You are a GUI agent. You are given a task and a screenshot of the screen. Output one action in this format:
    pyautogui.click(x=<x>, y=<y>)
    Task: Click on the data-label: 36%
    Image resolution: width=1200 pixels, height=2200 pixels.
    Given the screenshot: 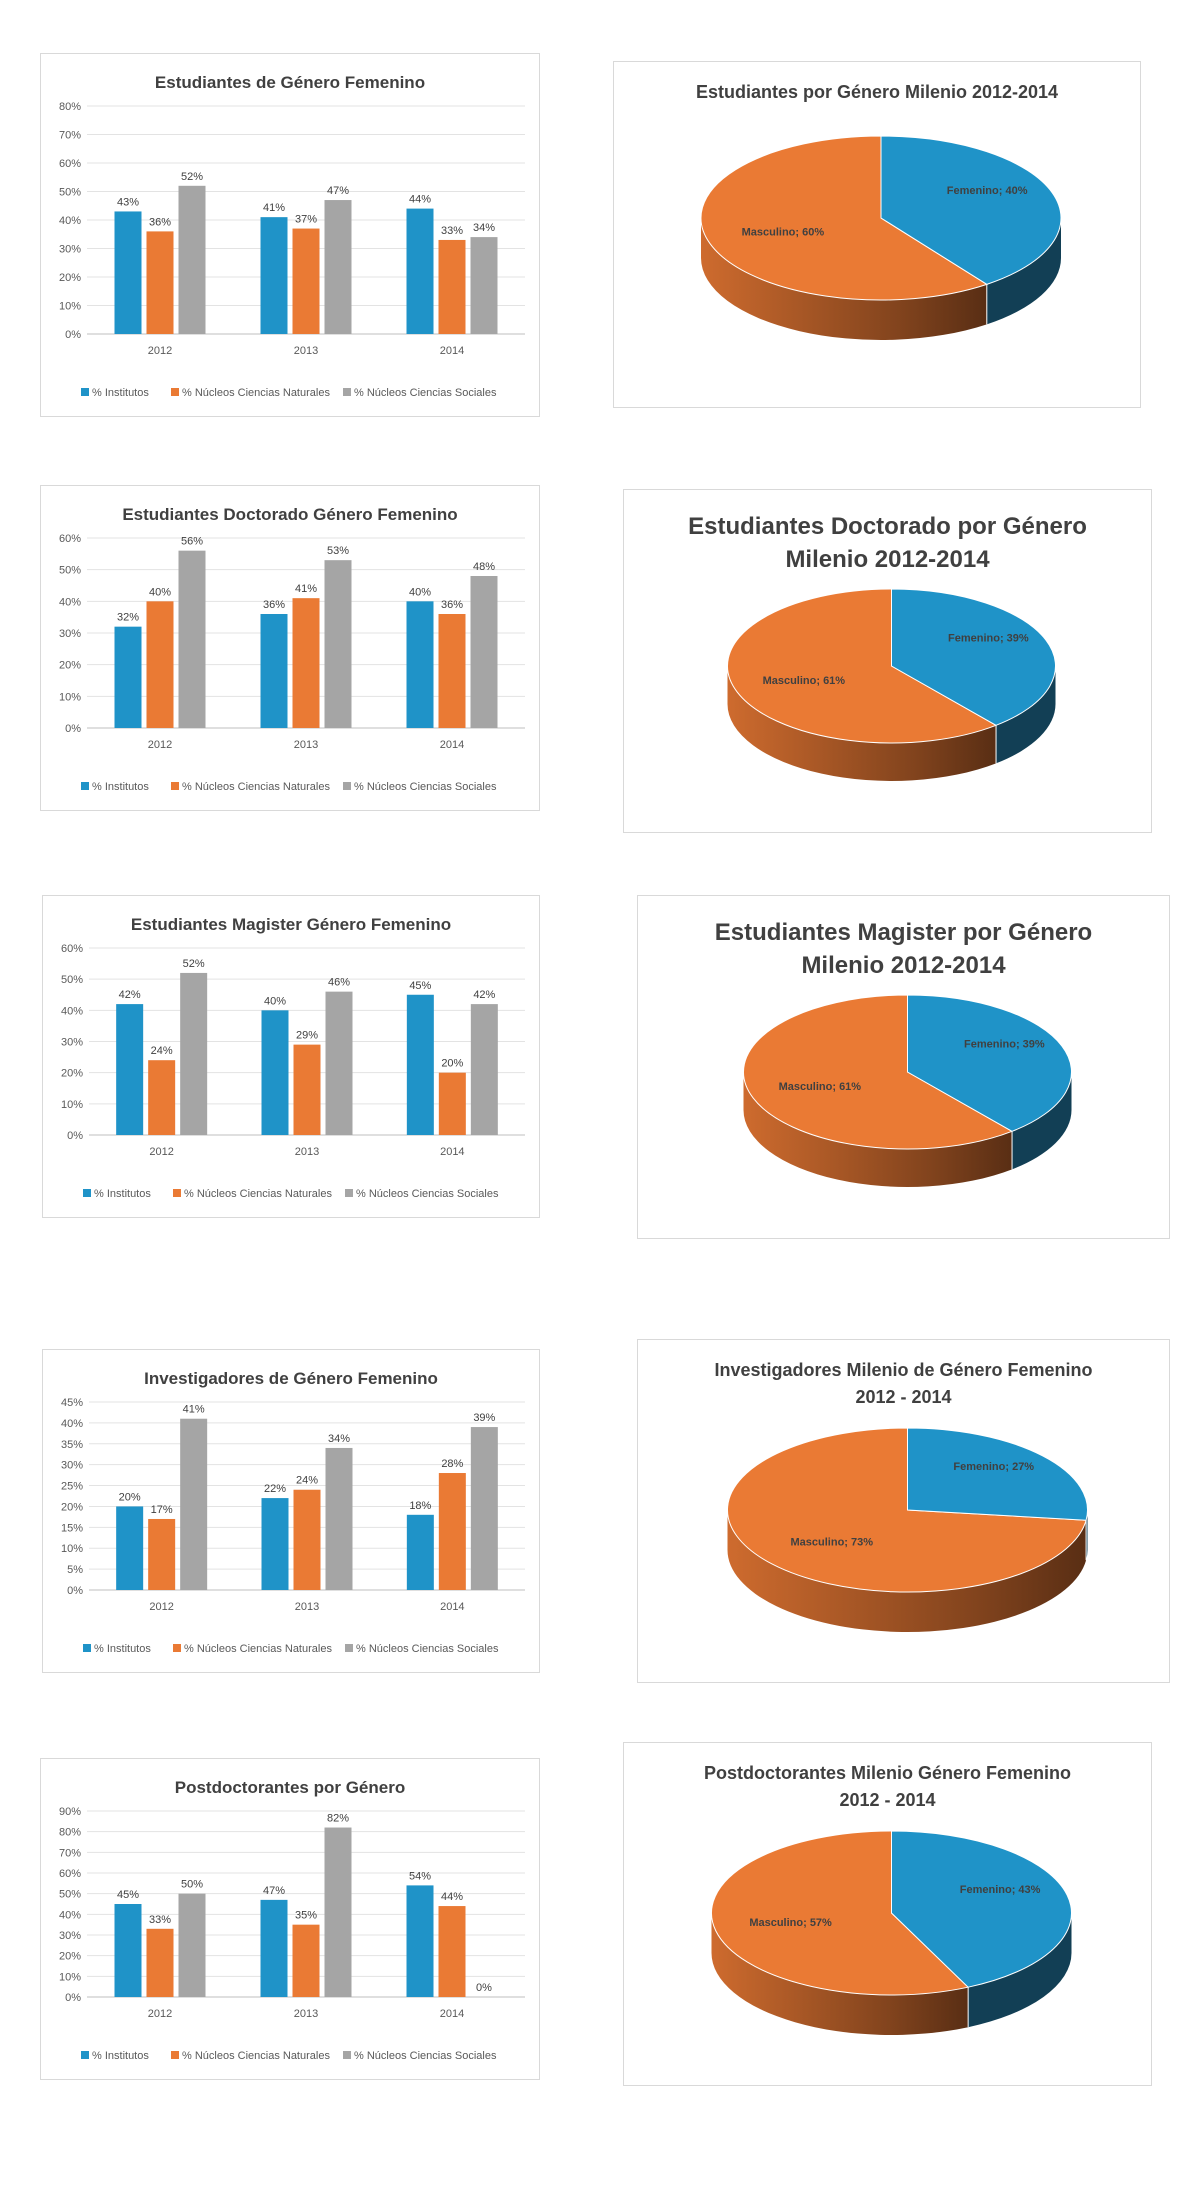 What is the action you would take?
    pyautogui.click(x=452, y=605)
    